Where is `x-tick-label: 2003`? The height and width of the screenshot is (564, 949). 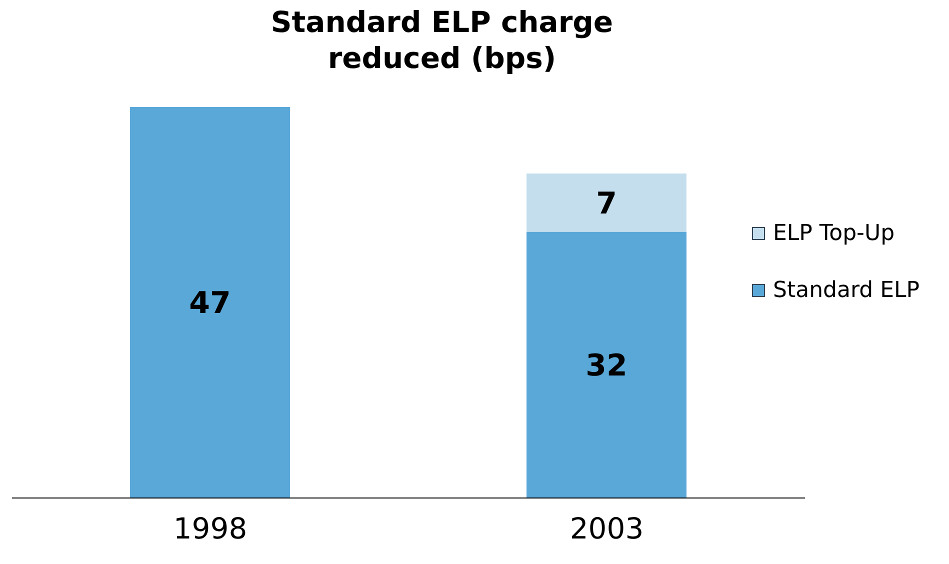
x-tick-label: 2003 is located at coordinates (607, 529).